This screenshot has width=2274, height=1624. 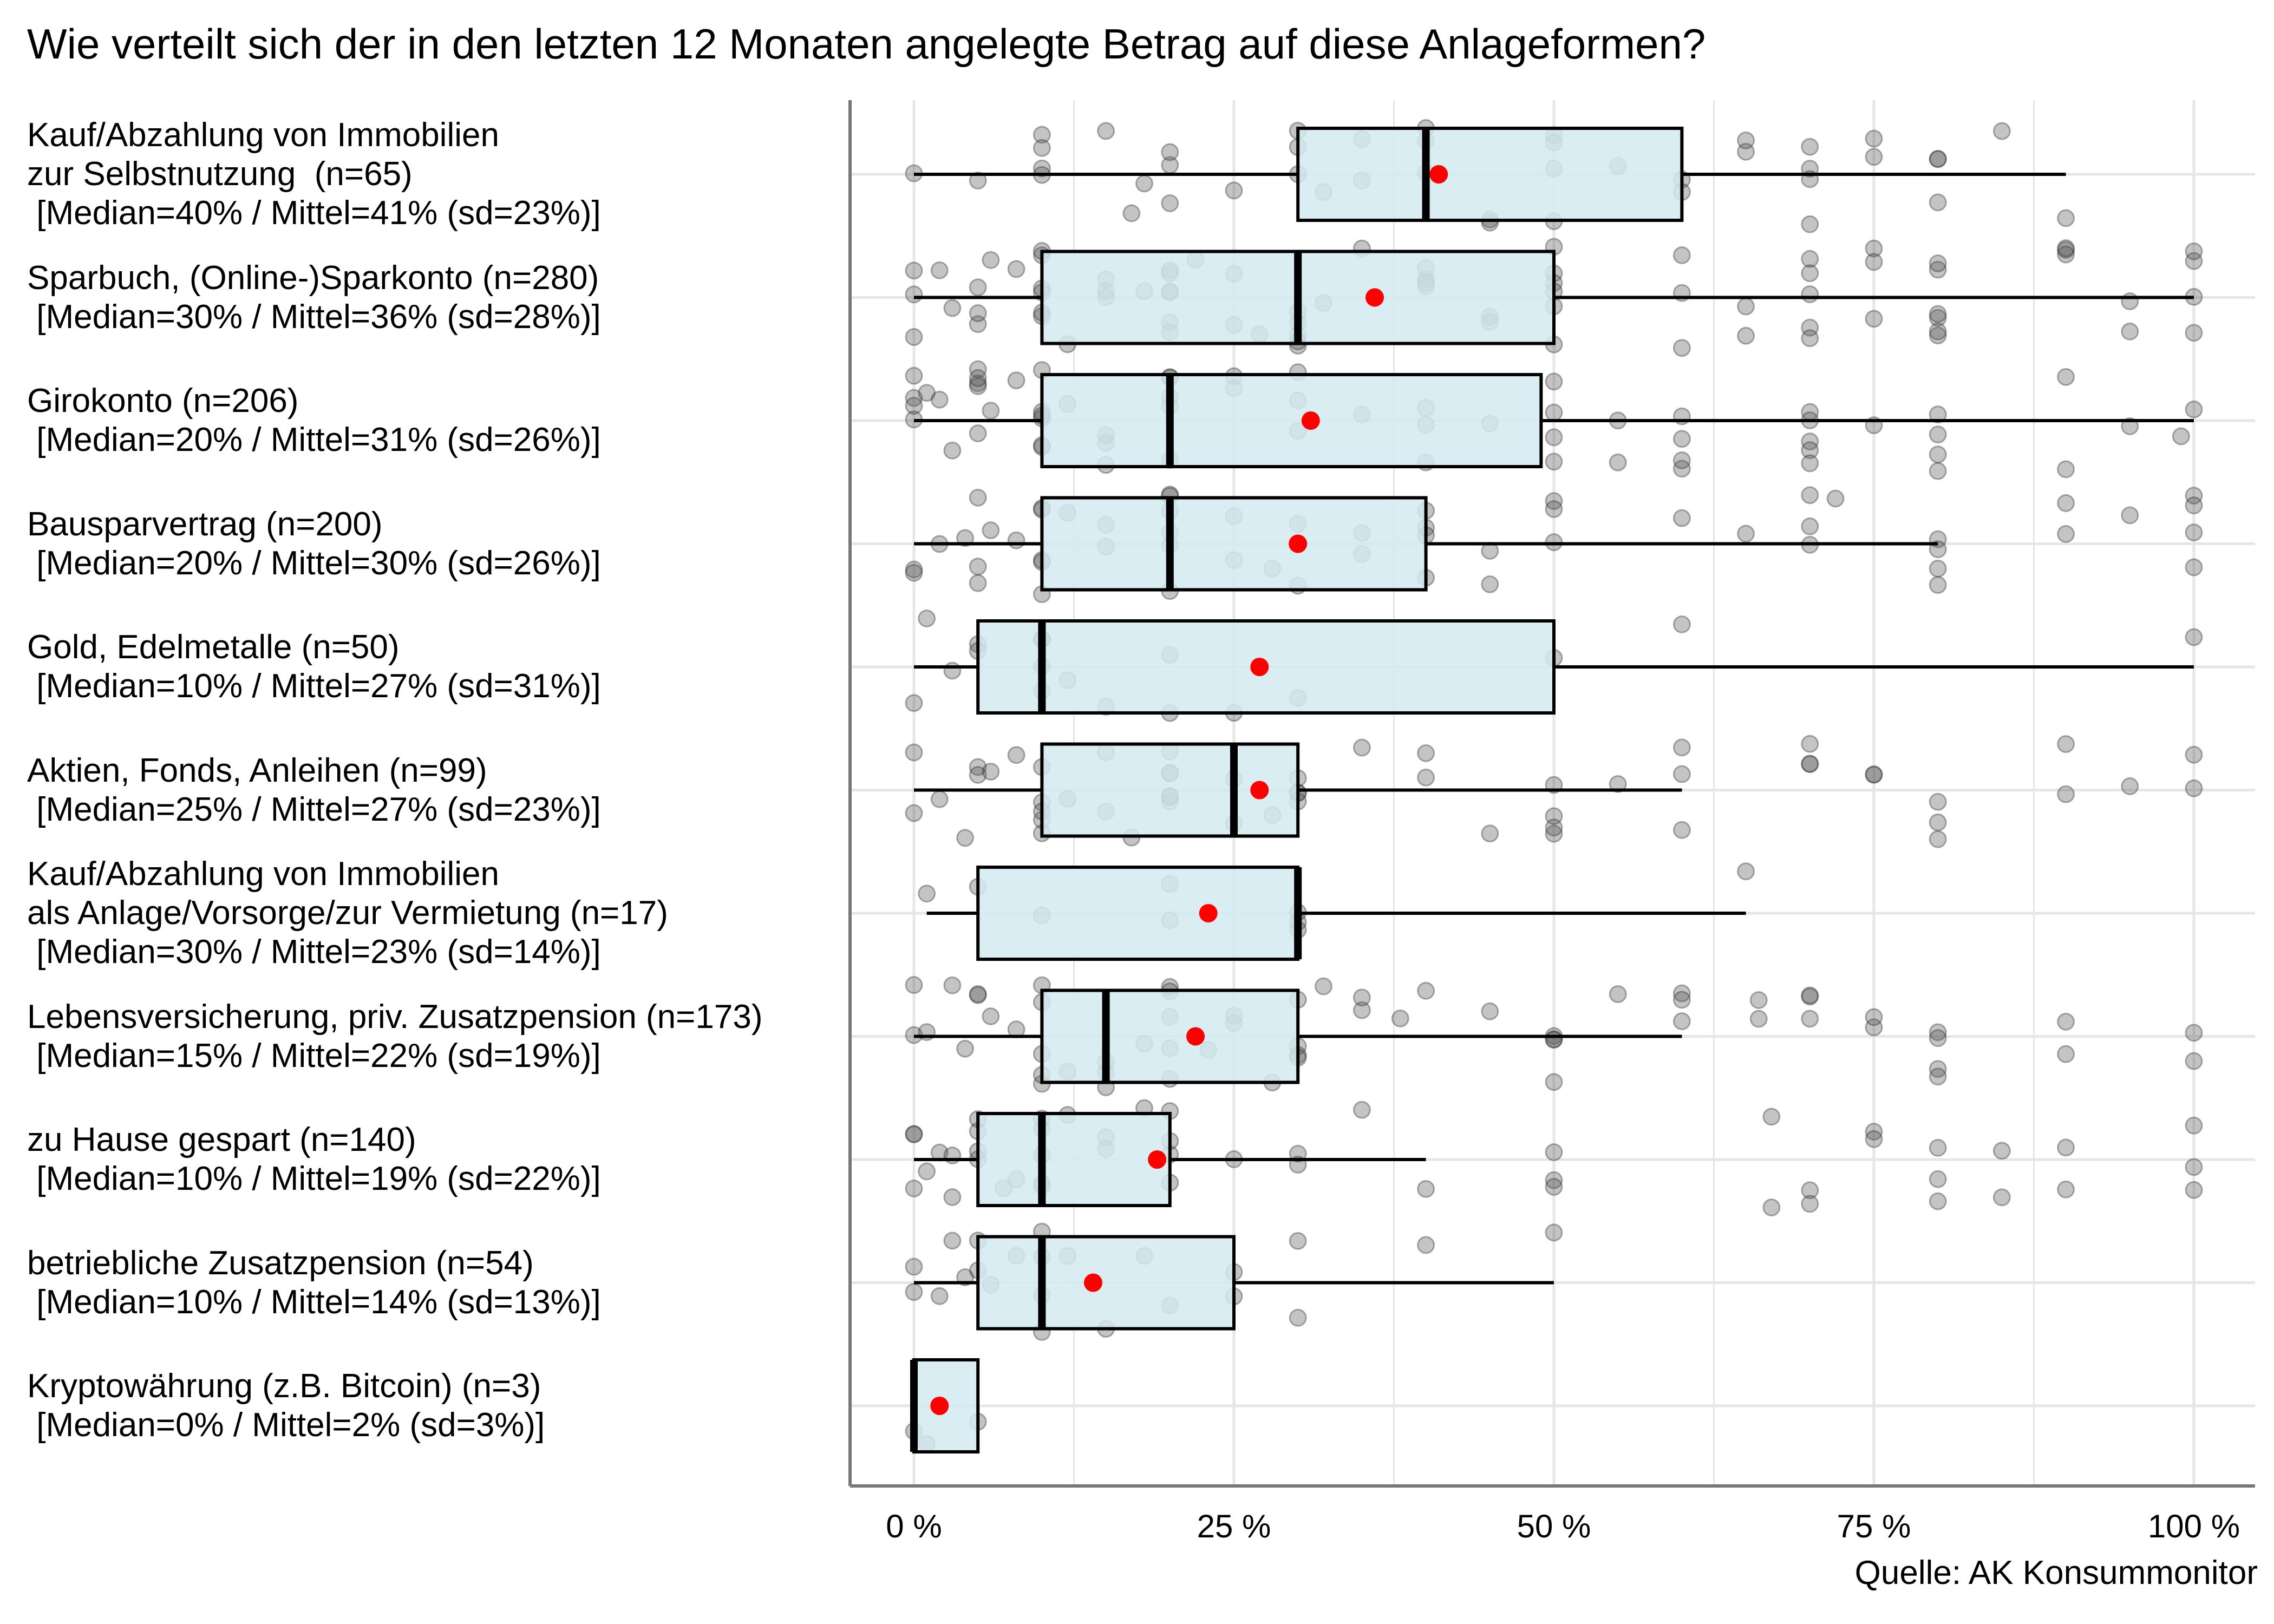 I want to click on x-tick-label: 100 %, so click(x=2194, y=1526).